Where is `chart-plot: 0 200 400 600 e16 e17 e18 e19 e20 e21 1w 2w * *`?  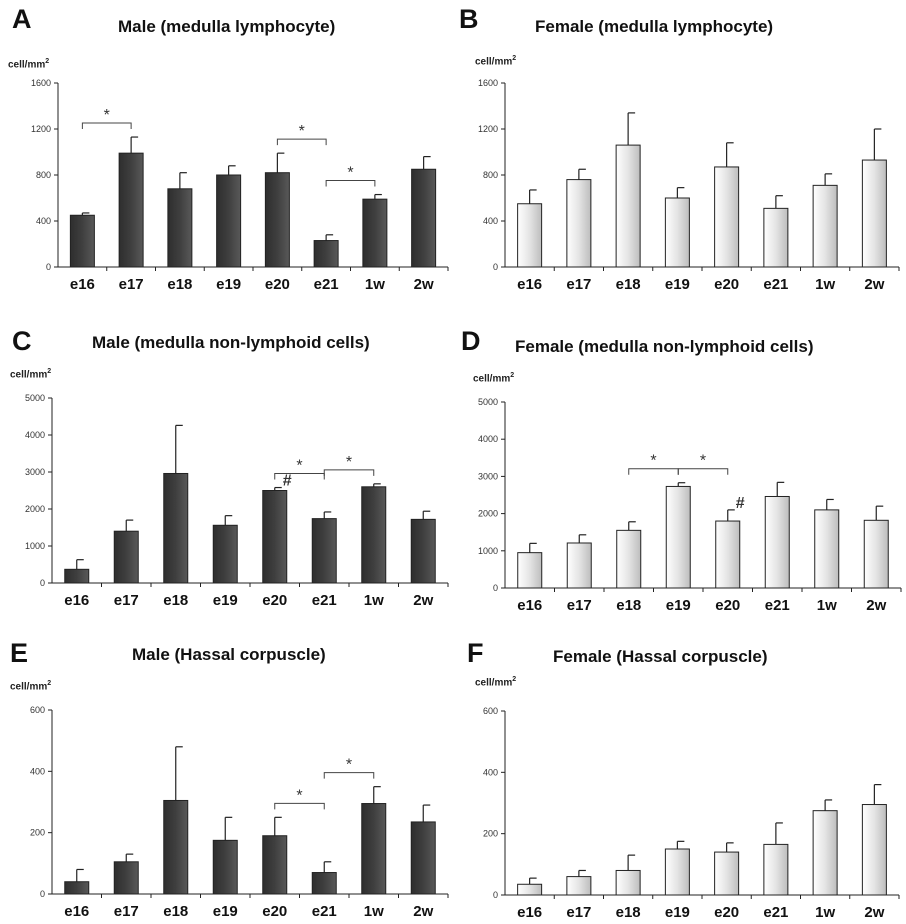
chart-plot: 0 200 400 600 e16 e17 e18 e19 e20 e21 1w 2w * * is located at coordinates (239, 812).